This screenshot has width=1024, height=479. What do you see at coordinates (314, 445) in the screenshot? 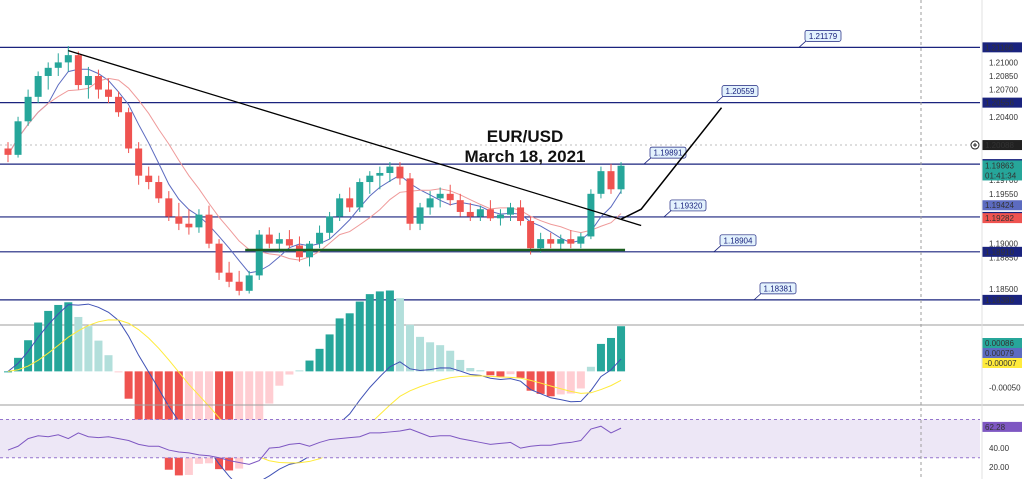
I see `rsi-line` at bounding box center [314, 445].